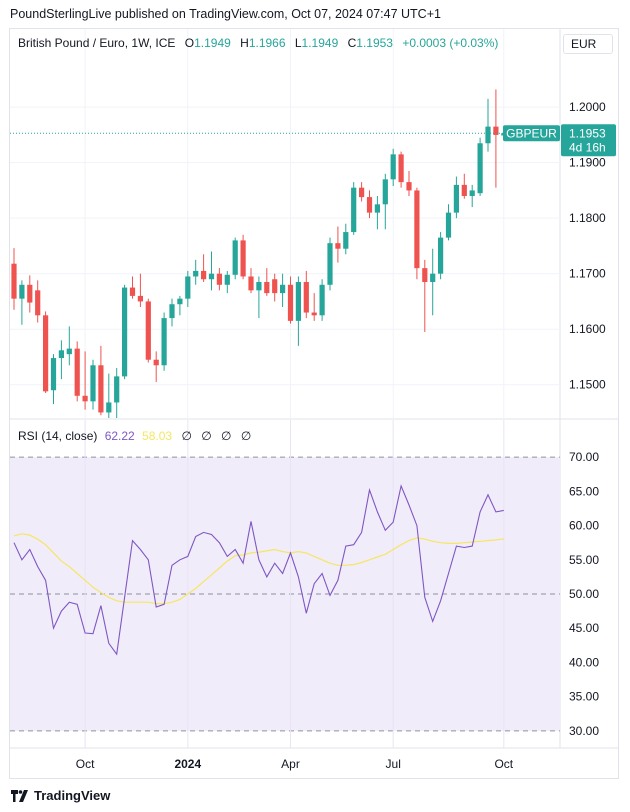  Describe the element at coordinates (584, 594) in the screenshot. I see `rsi-tick-label: 50.00` at that location.